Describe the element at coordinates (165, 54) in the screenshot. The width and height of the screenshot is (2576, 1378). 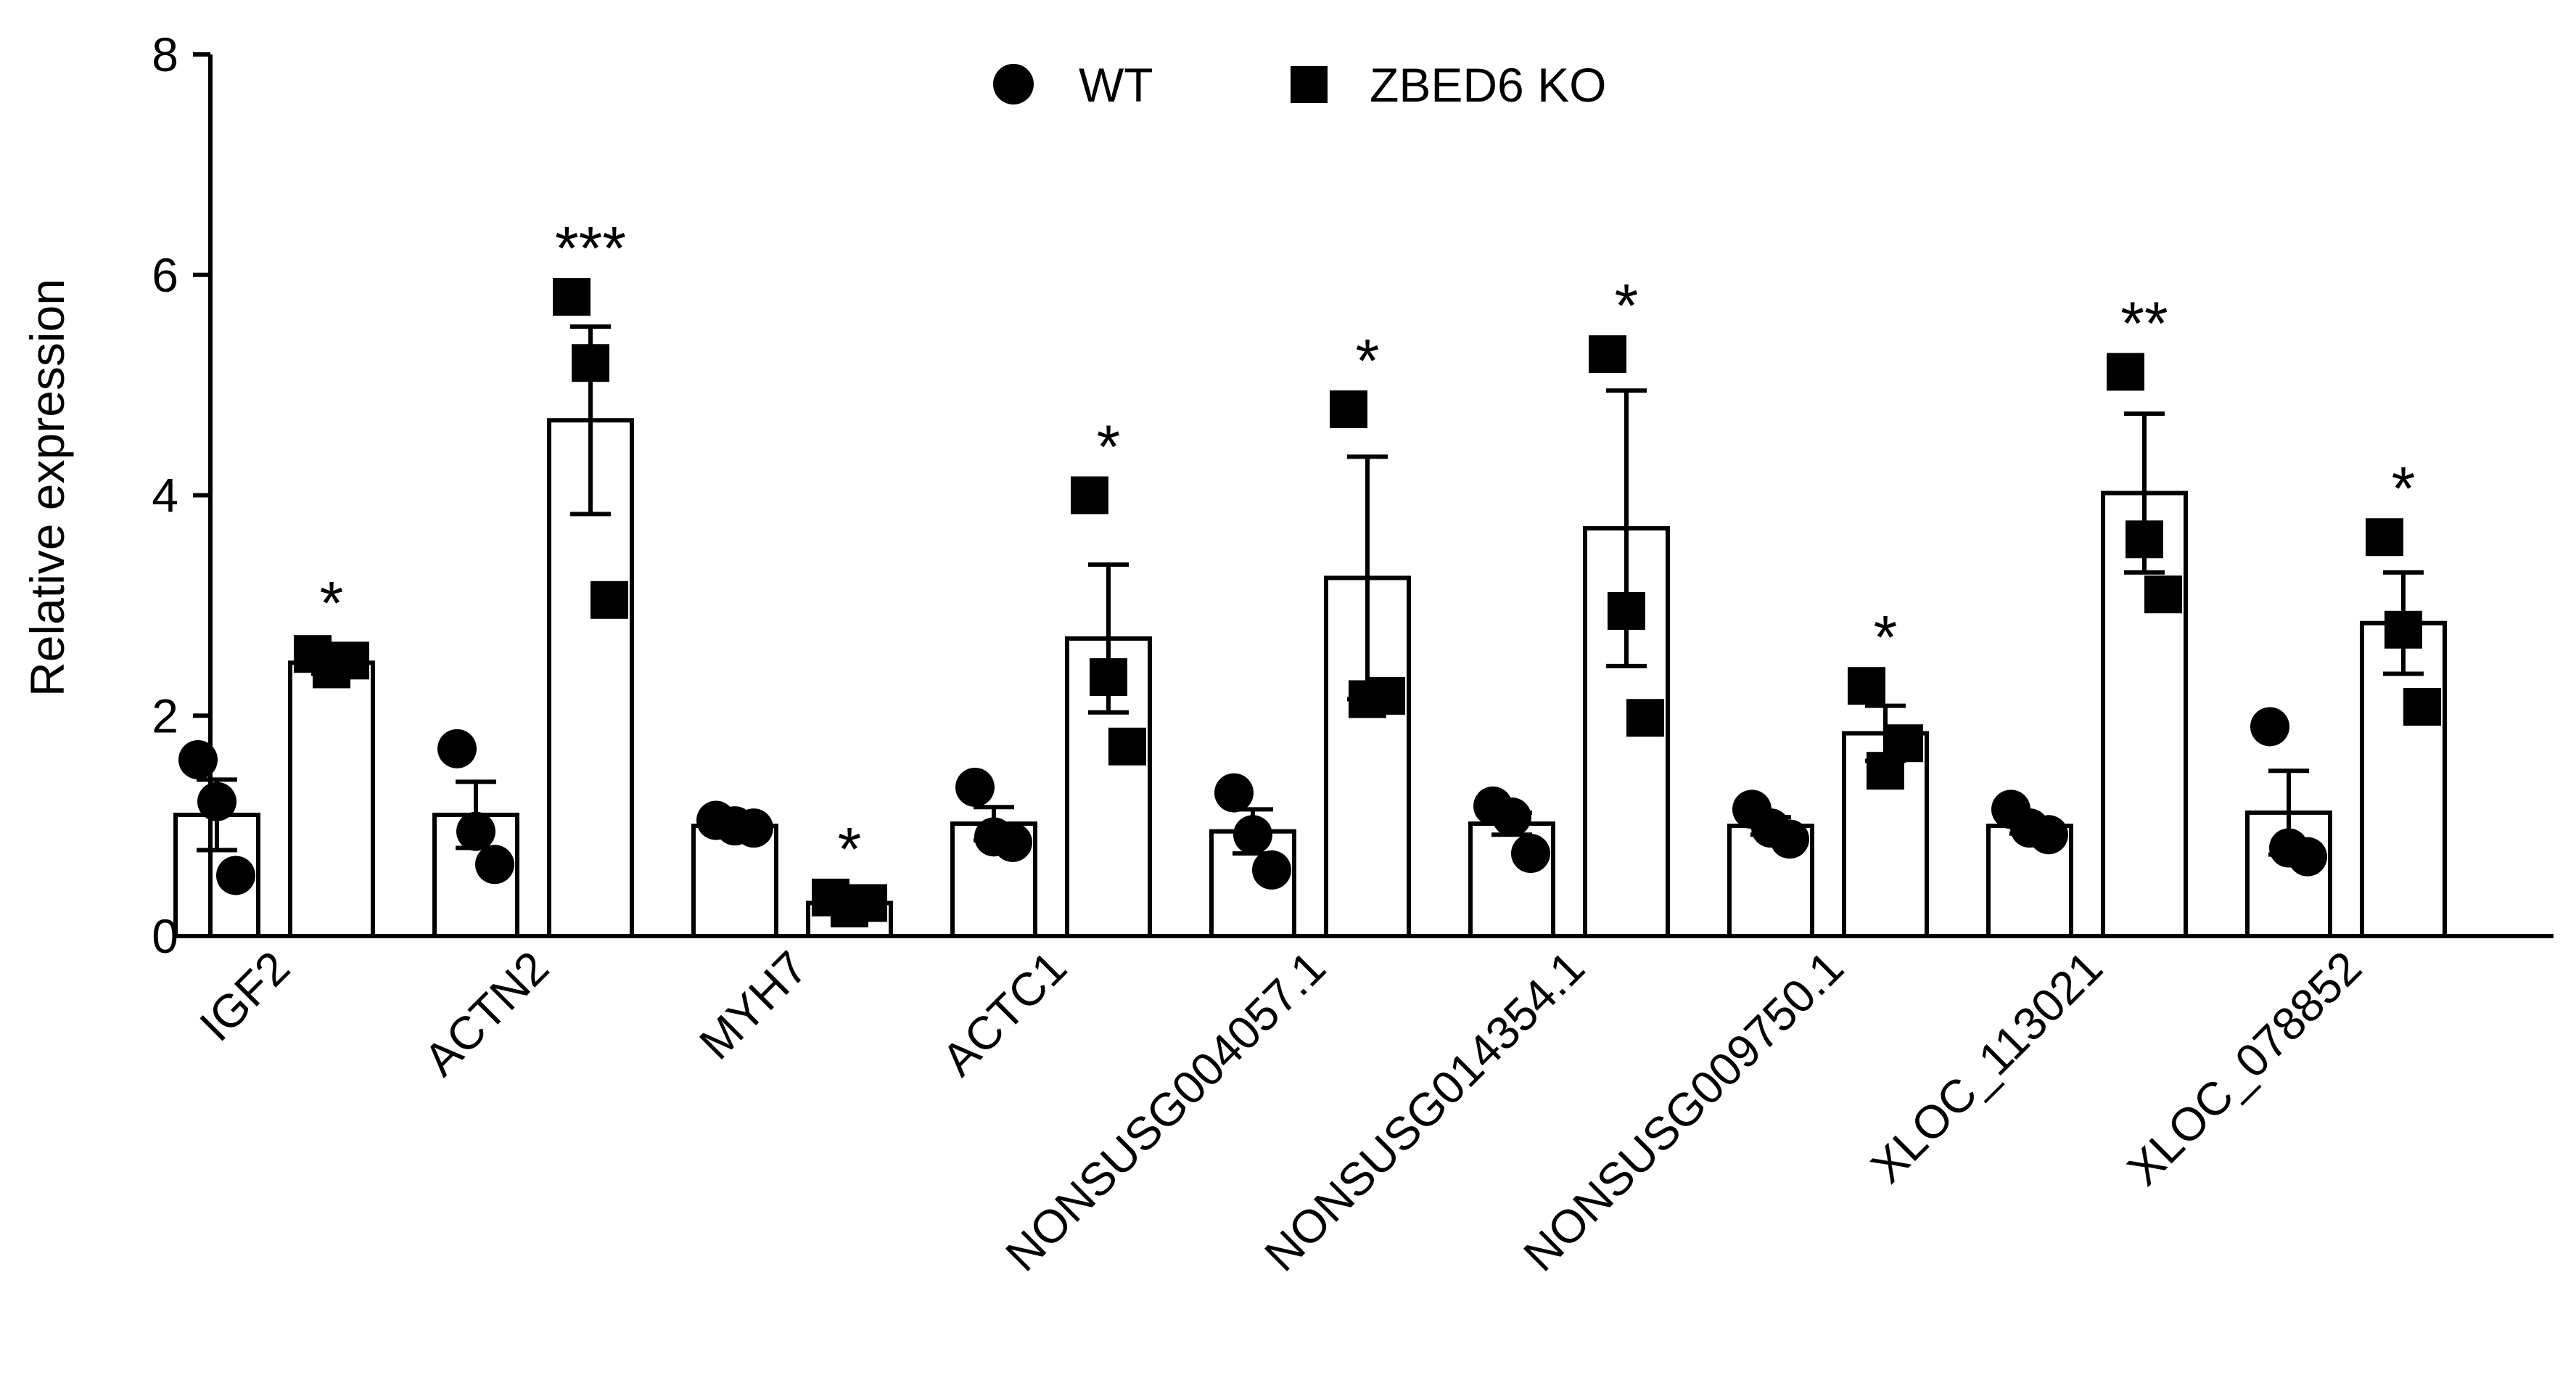
I see `y-tick-label: 8` at that location.